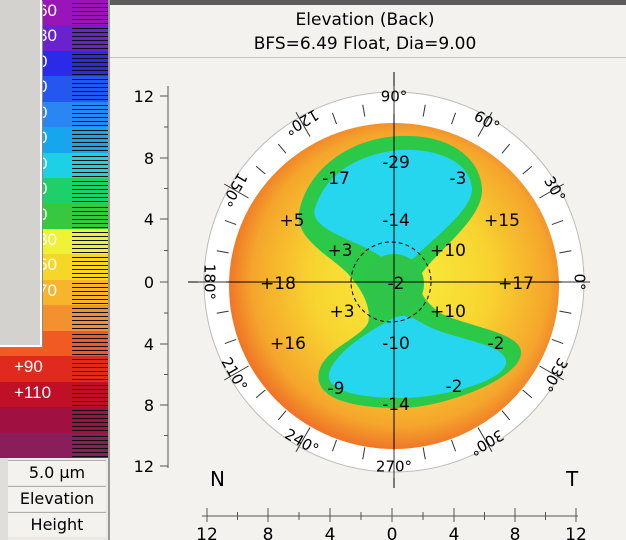 Image resolution: width=626 pixels, height=540 pixels. What do you see at coordinates (365, 44) in the screenshot?
I see `map-subtitle: BFS=6.49 Float, Dia=9.00` at bounding box center [365, 44].